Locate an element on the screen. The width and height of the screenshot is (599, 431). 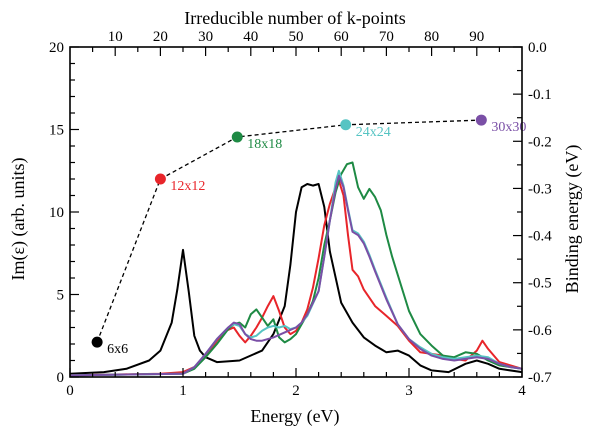
x-tick-label: 1 is located at coordinates (183, 391).